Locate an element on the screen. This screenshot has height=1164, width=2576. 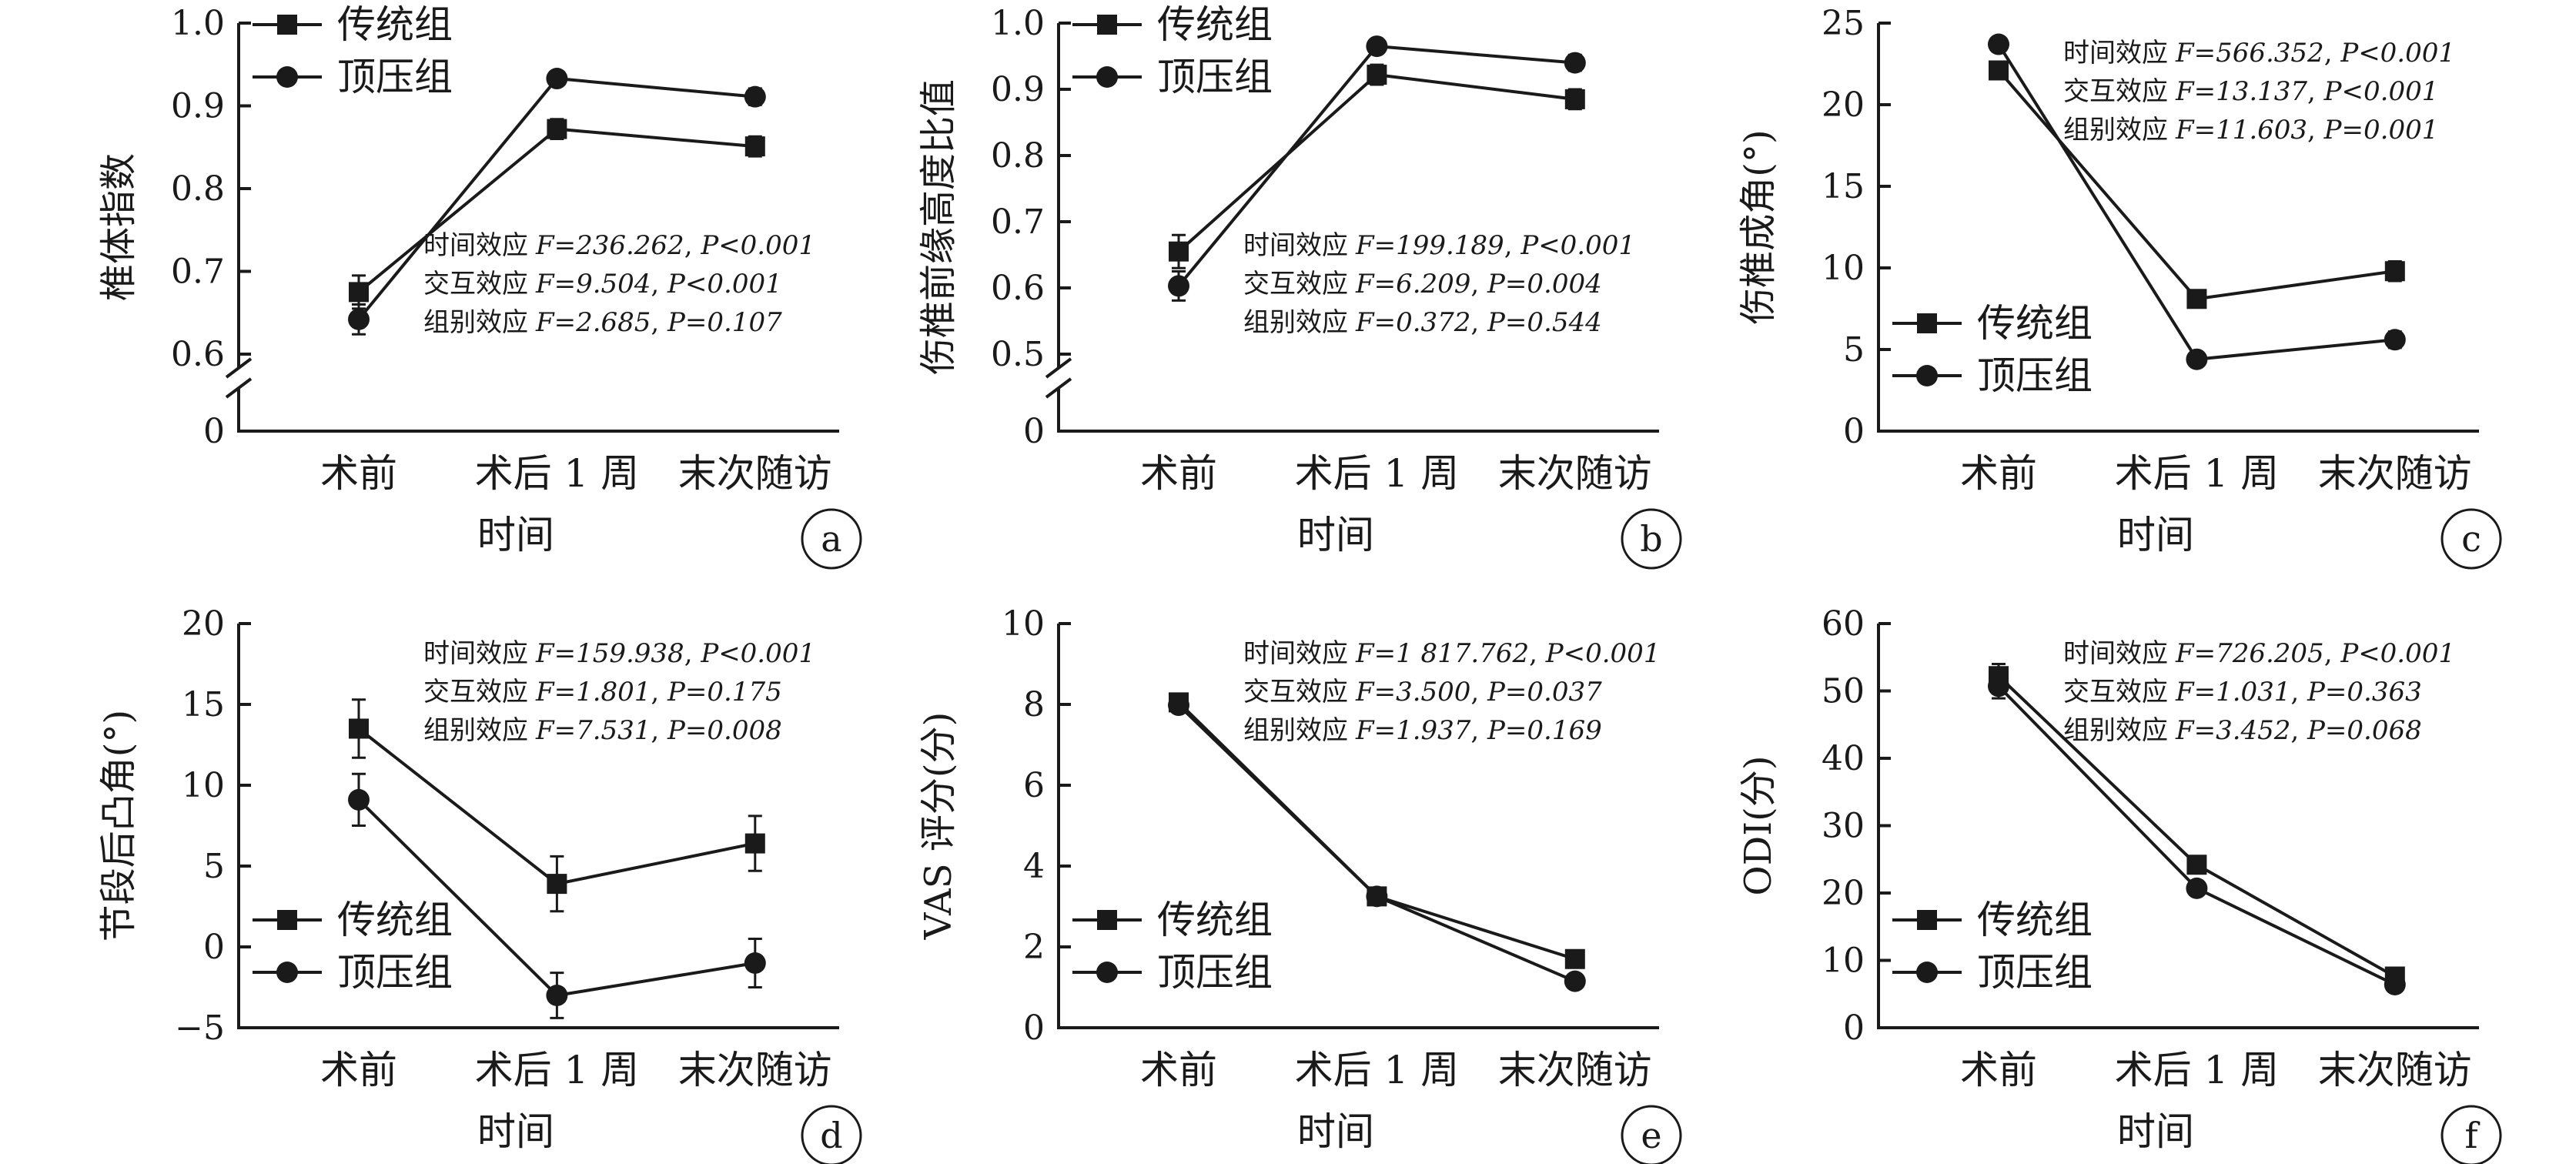
y-tick-label: 10 is located at coordinates (1843, 961).